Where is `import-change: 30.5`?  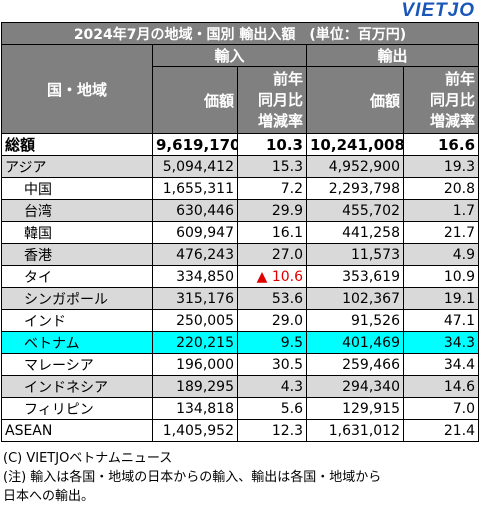 import-change: 30.5 is located at coordinates (272, 364).